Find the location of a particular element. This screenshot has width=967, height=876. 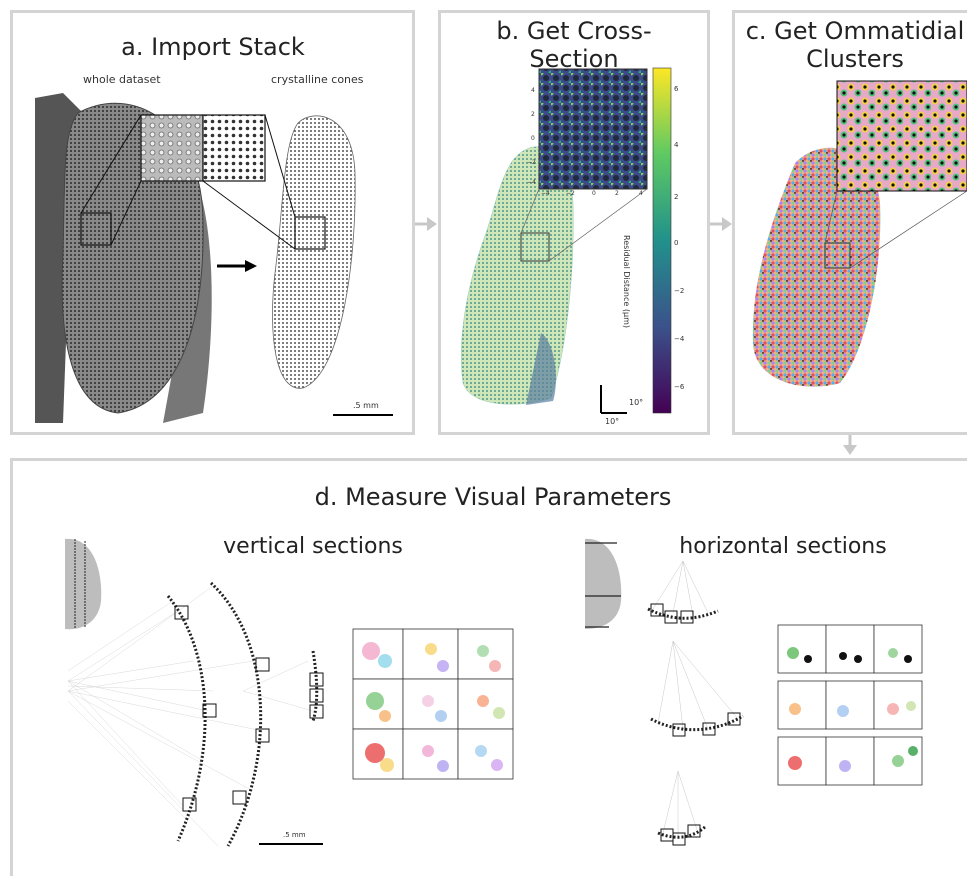

colorbar-tick-7: −6 is located at coordinates (679, 387).